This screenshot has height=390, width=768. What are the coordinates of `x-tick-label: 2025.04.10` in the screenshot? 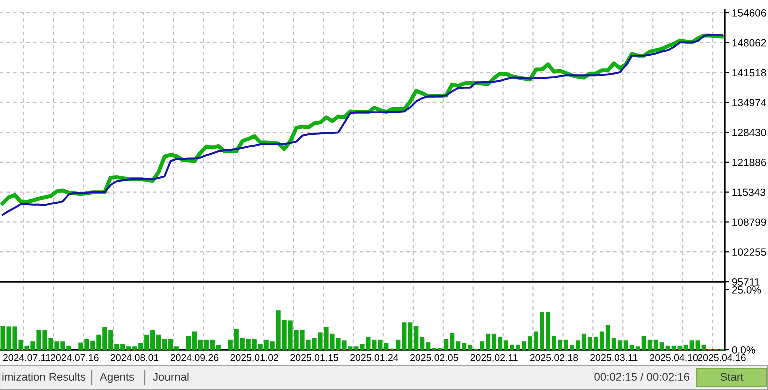 It's located at (674, 358).